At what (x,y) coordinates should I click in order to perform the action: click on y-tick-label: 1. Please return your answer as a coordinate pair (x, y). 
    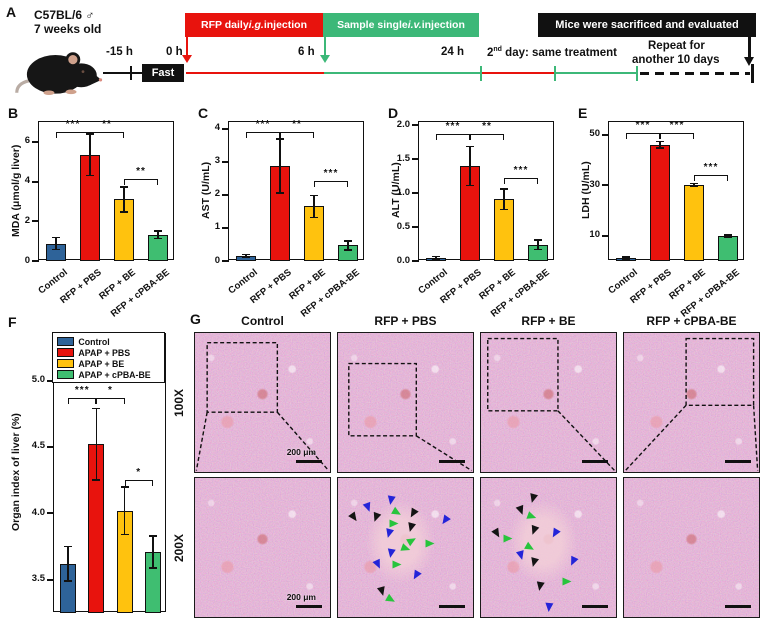
    Looking at the image, I should click on (217, 227).